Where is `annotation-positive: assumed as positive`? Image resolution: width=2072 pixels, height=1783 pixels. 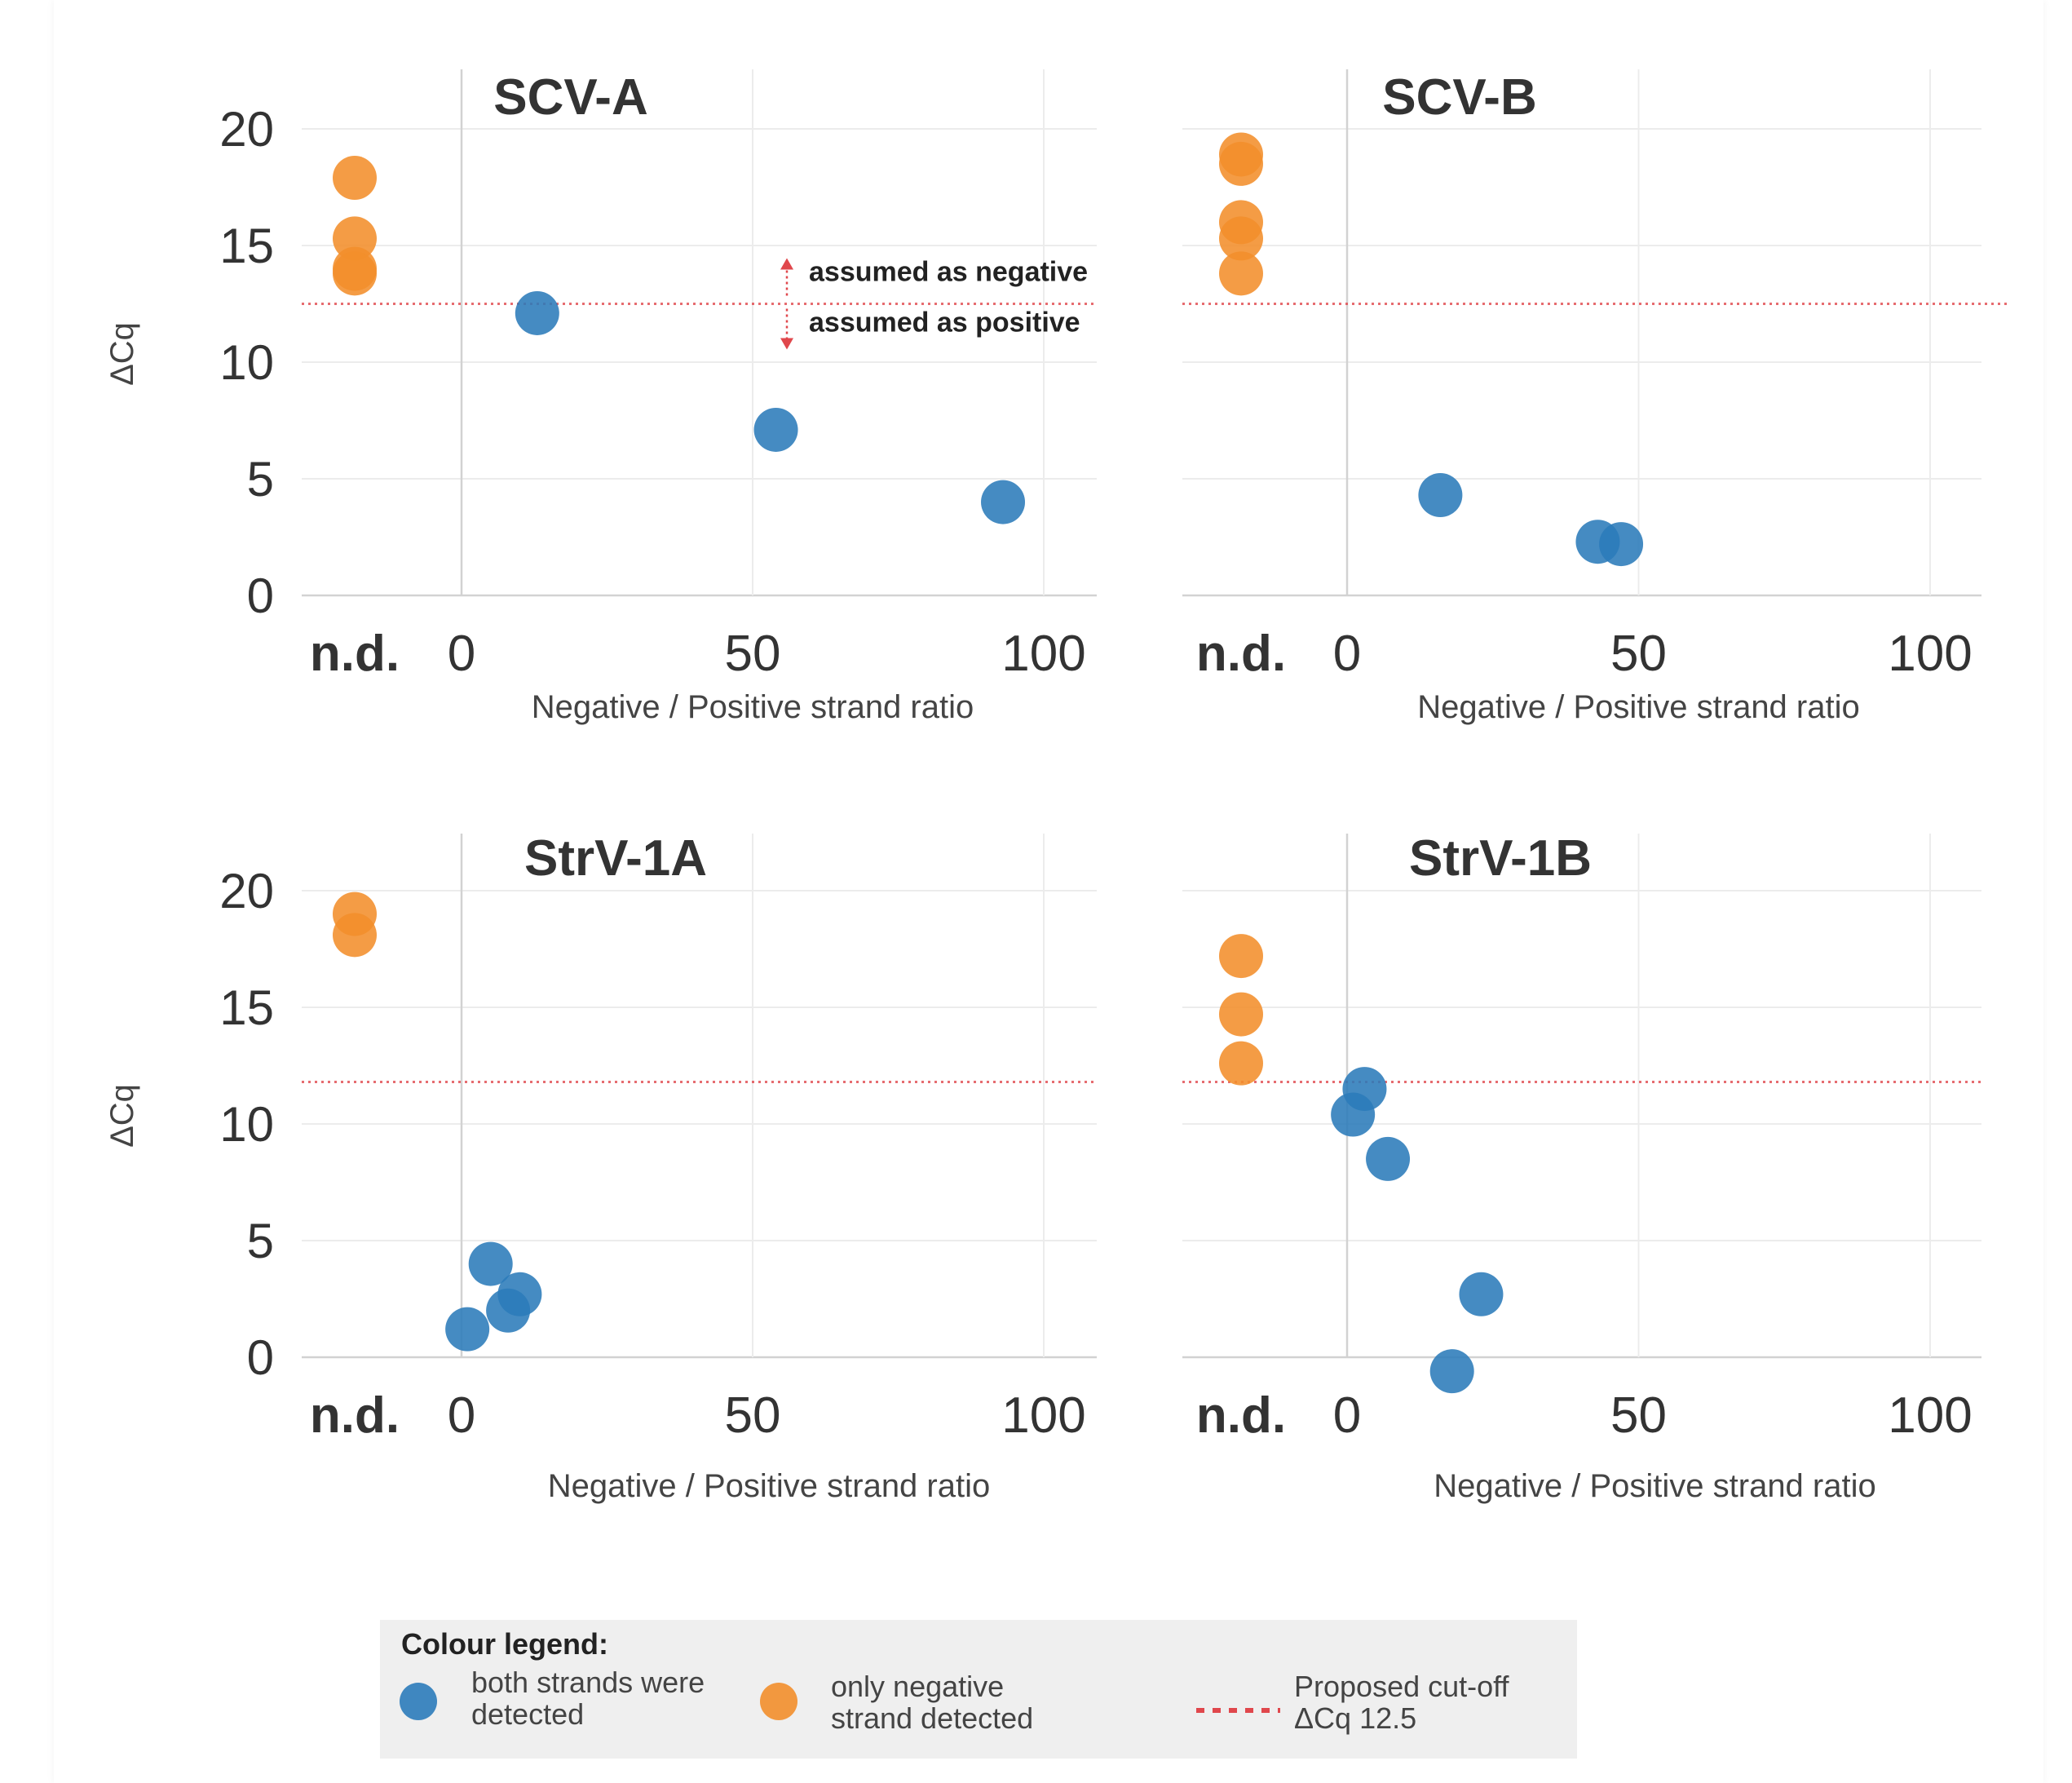 annotation-positive: assumed as positive is located at coordinates (944, 322).